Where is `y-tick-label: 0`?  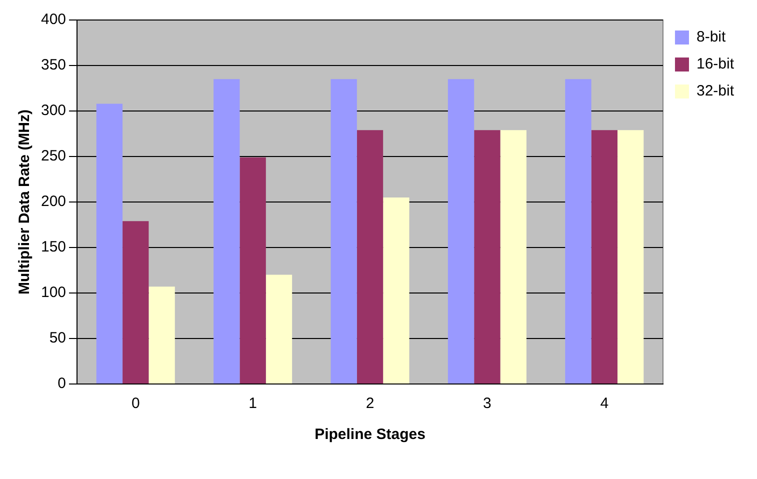 y-tick-label: 0 is located at coordinates (62, 383).